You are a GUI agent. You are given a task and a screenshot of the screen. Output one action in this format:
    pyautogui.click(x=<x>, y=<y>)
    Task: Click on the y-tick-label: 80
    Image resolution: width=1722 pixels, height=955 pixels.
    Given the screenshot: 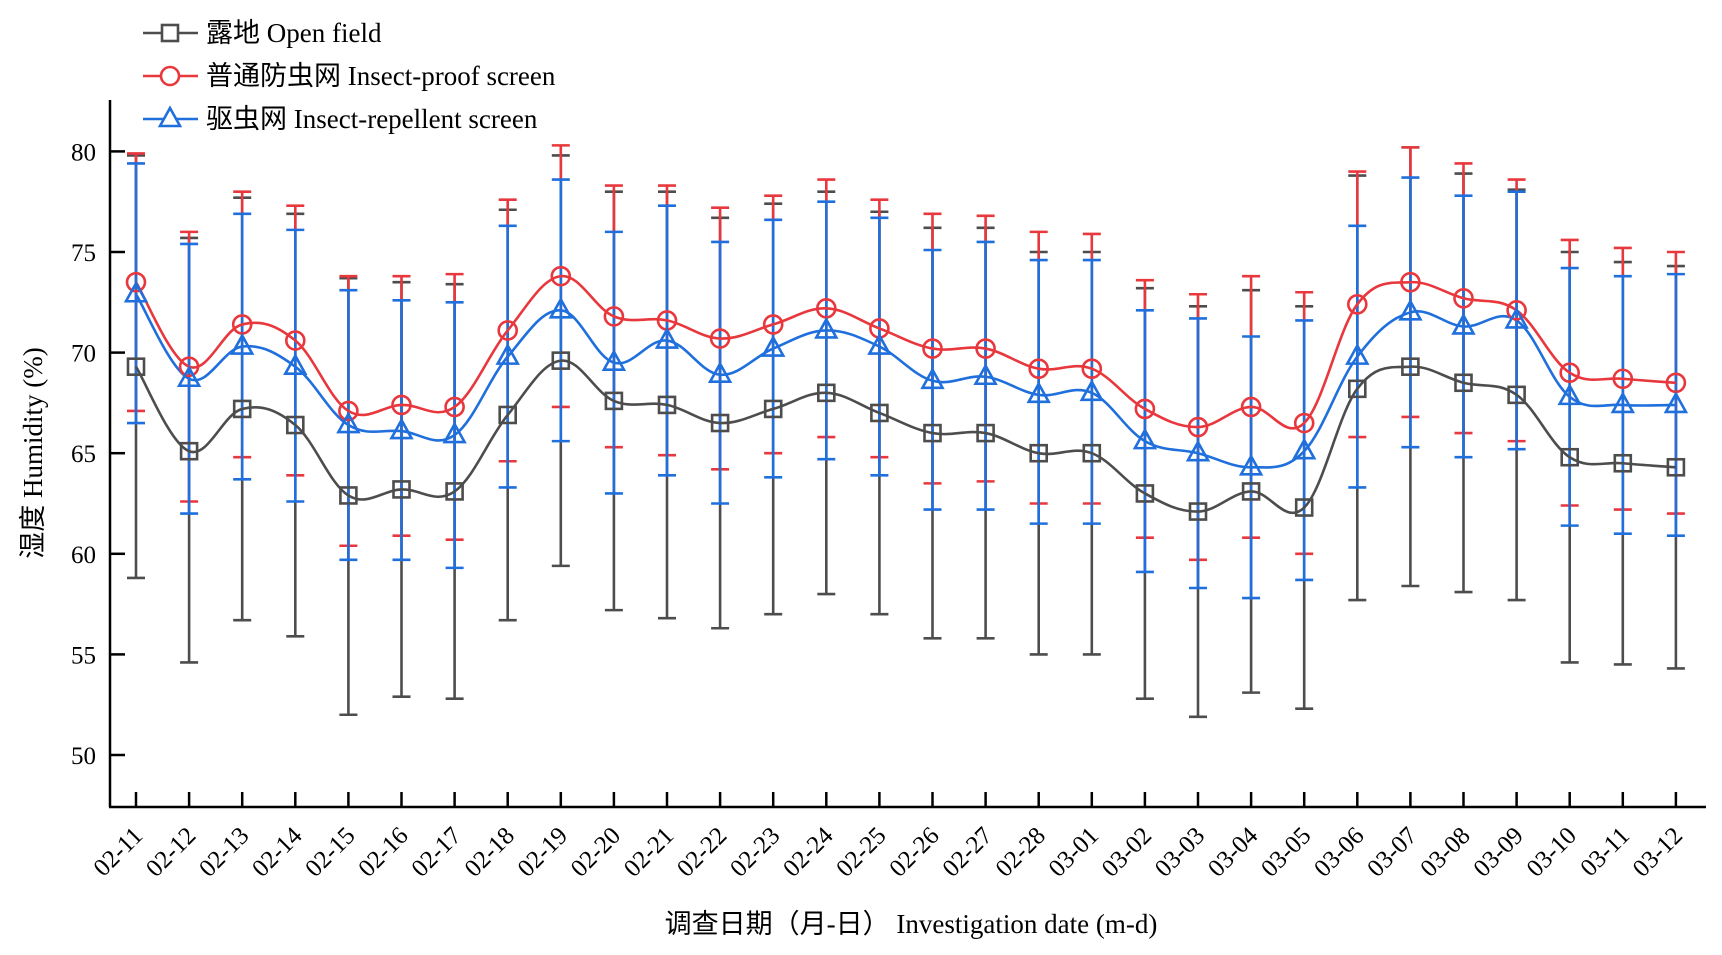 What is the action you would take?
    pyautogui.click(x=83, y=152)
    